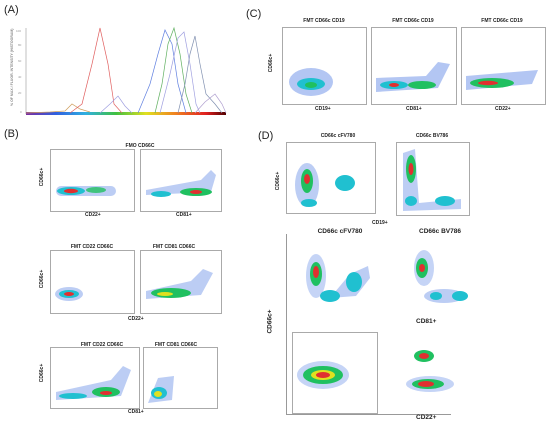 The width and height of the screenshot is (550, 432). What do you see at coordinates (18, 31) in the screenshot?
I see `svg-text: 100` at bounding box center [18, 31].